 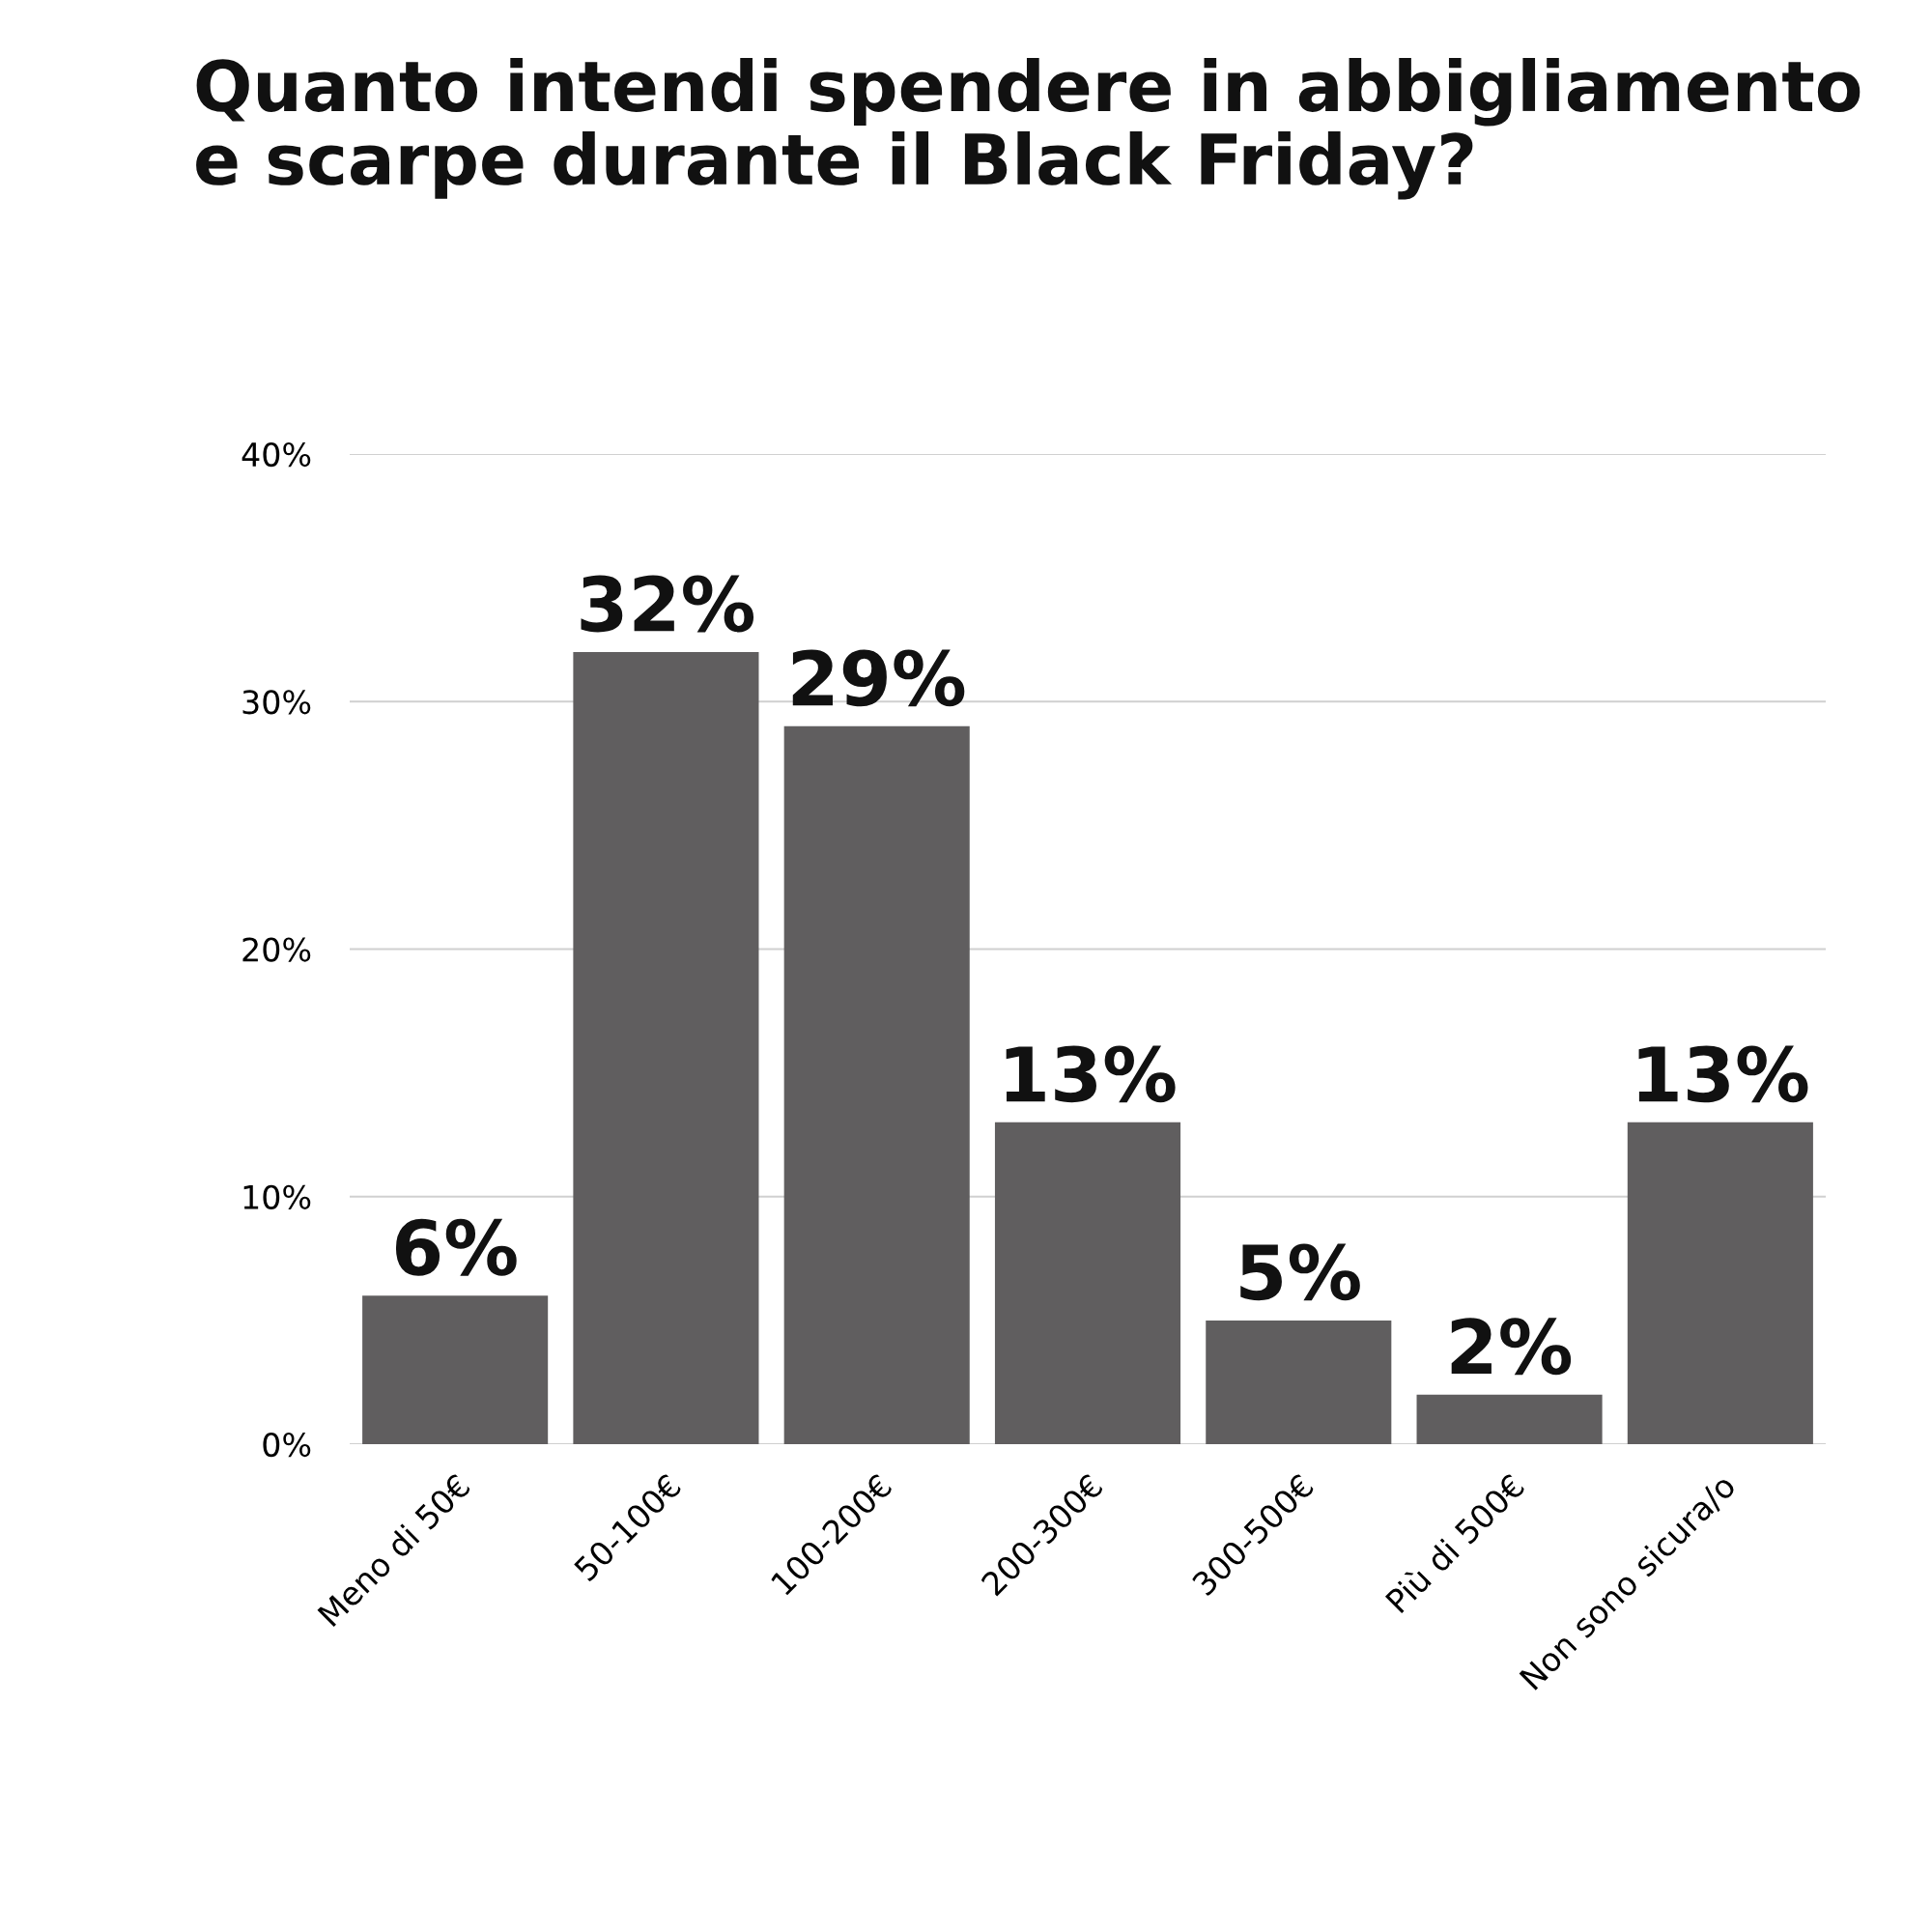 I want to click on y-tick-label: 0%, so click(x=287, y=1445).